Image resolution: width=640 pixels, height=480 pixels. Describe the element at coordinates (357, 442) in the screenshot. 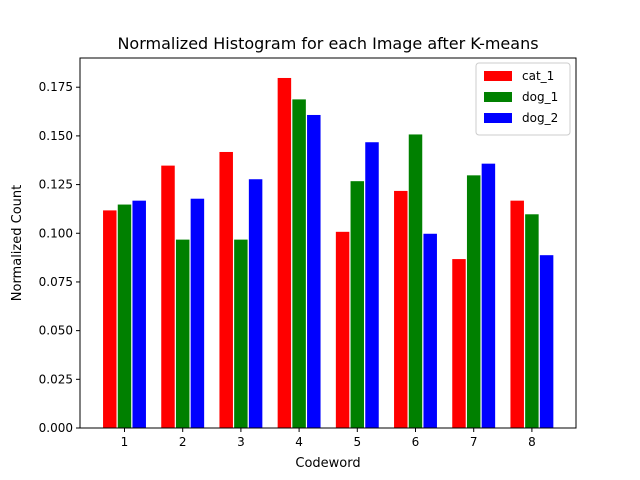

I see `x-tick-label: 5` at that location.